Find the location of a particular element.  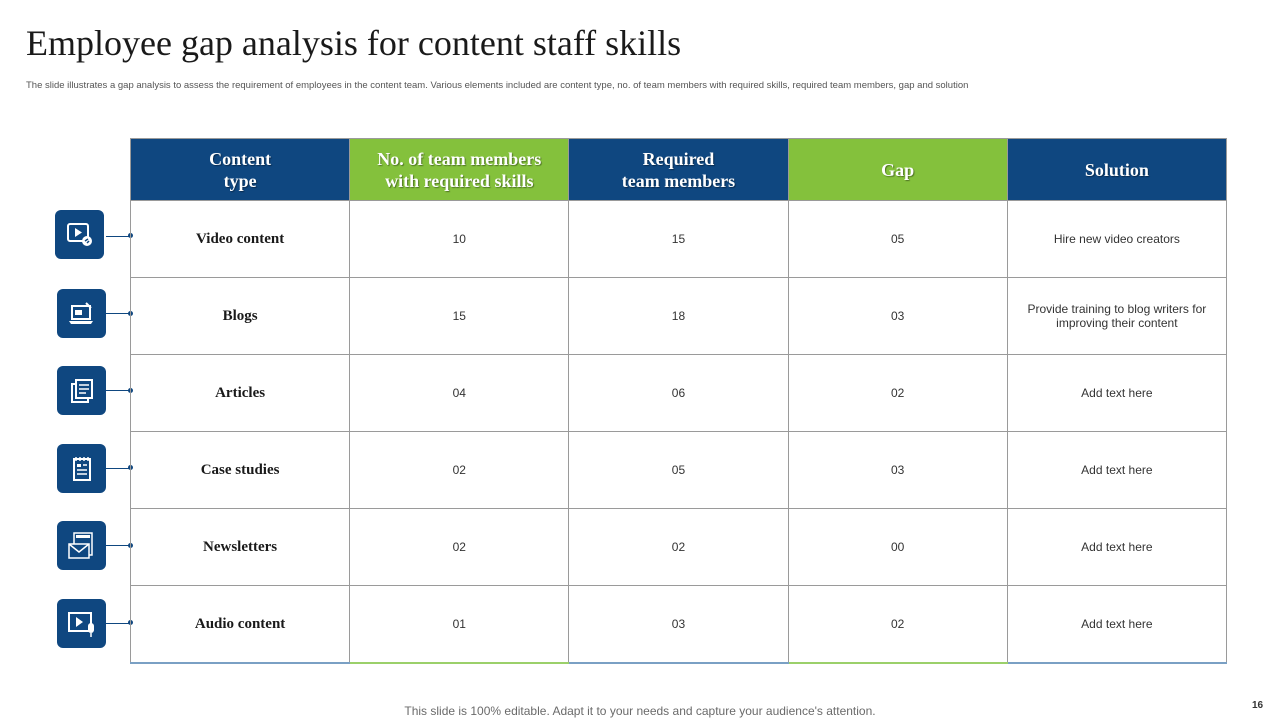

audio-microphone-icon is located at coordinates (81, 623).